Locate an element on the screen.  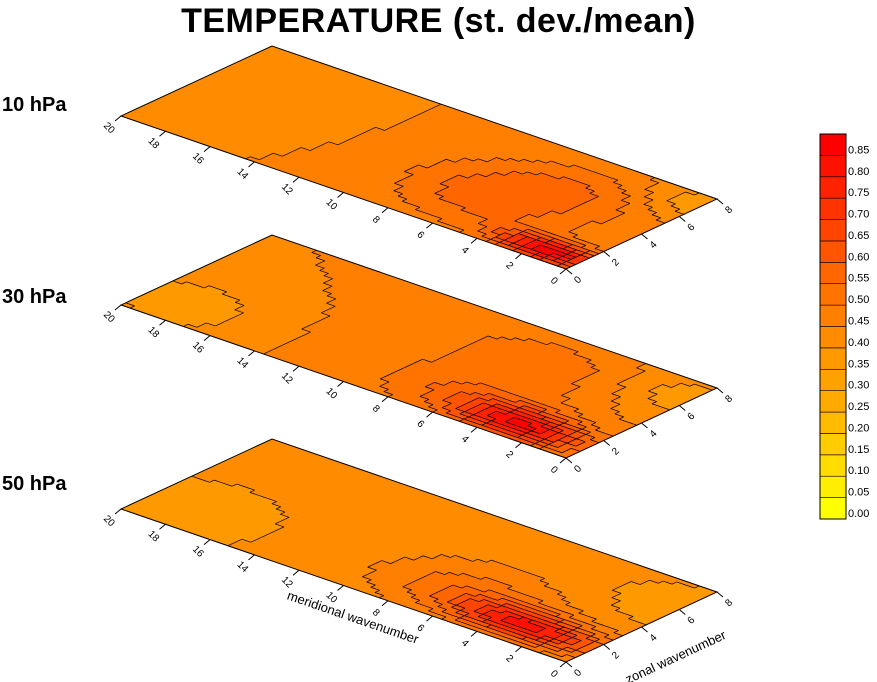
level-label-10hpa: 10 hPa is located at coordinates (34, 105).